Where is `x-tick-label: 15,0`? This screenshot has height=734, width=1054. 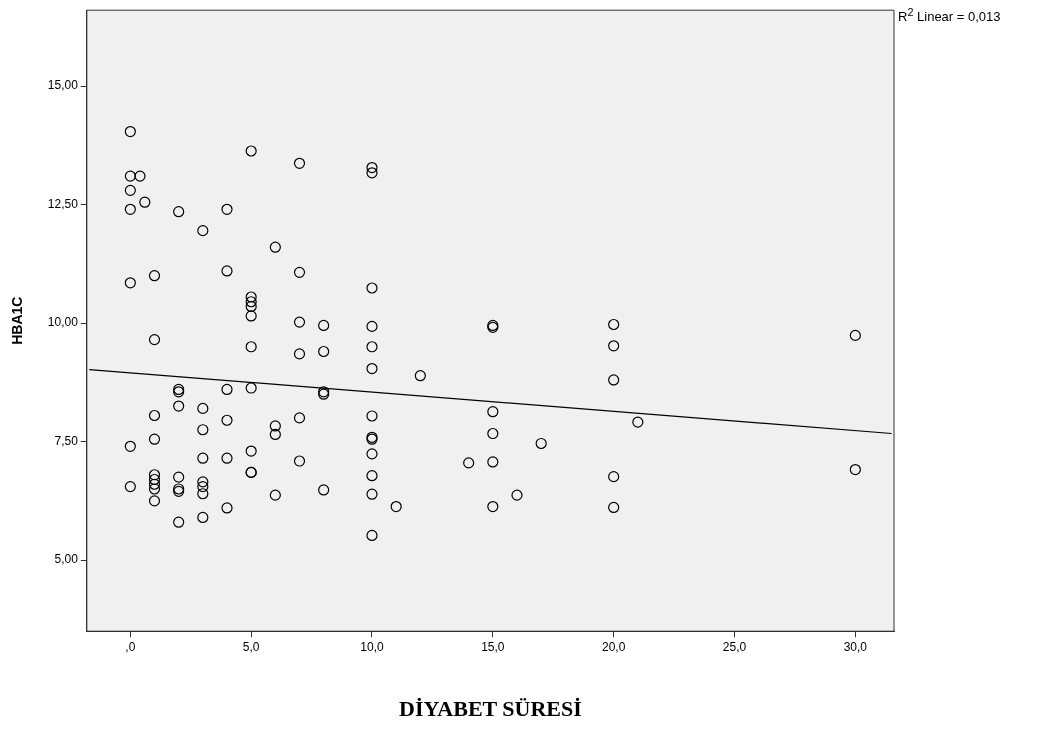 x-tick-label: 15,0 is located at coordinates (493, 646).